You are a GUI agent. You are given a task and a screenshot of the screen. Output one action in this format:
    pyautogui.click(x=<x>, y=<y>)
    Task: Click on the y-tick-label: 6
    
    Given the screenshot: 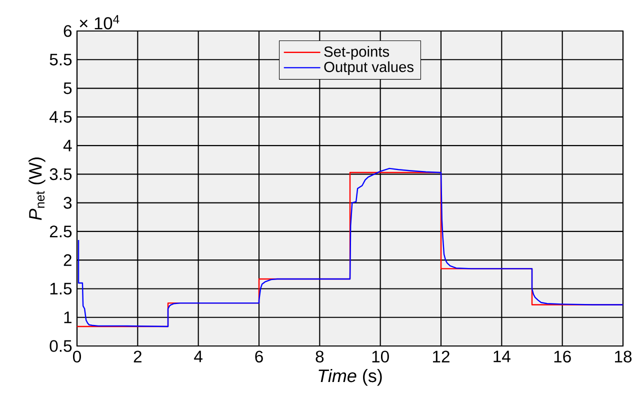 What is the action you would take?
    pyautogui.click(x=68, y=31)
    